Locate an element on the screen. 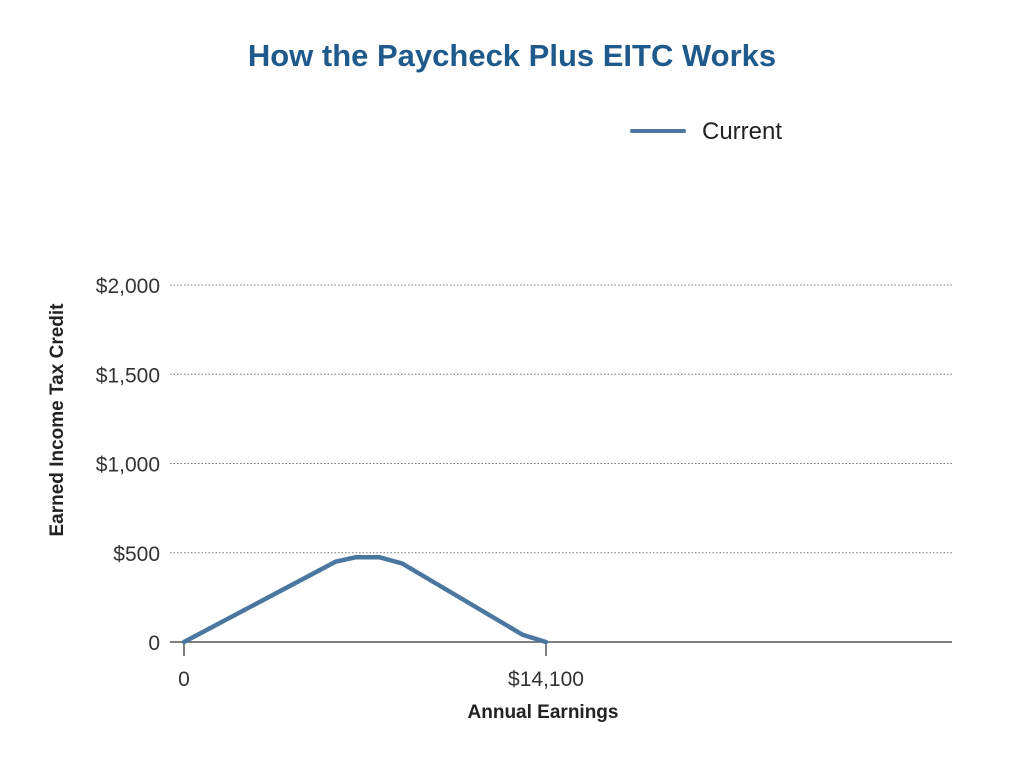 This screenshot has height=768, width=1024. legend: Current is located at coordinates (706, 131).